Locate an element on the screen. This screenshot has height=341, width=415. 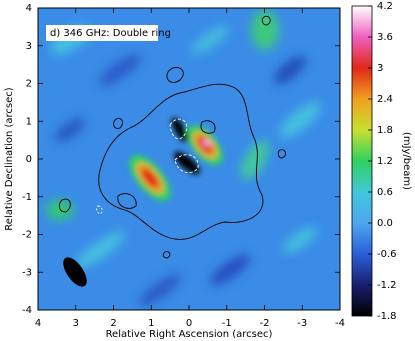
x-tick-label: 3 is located at coordinates (76, 323).